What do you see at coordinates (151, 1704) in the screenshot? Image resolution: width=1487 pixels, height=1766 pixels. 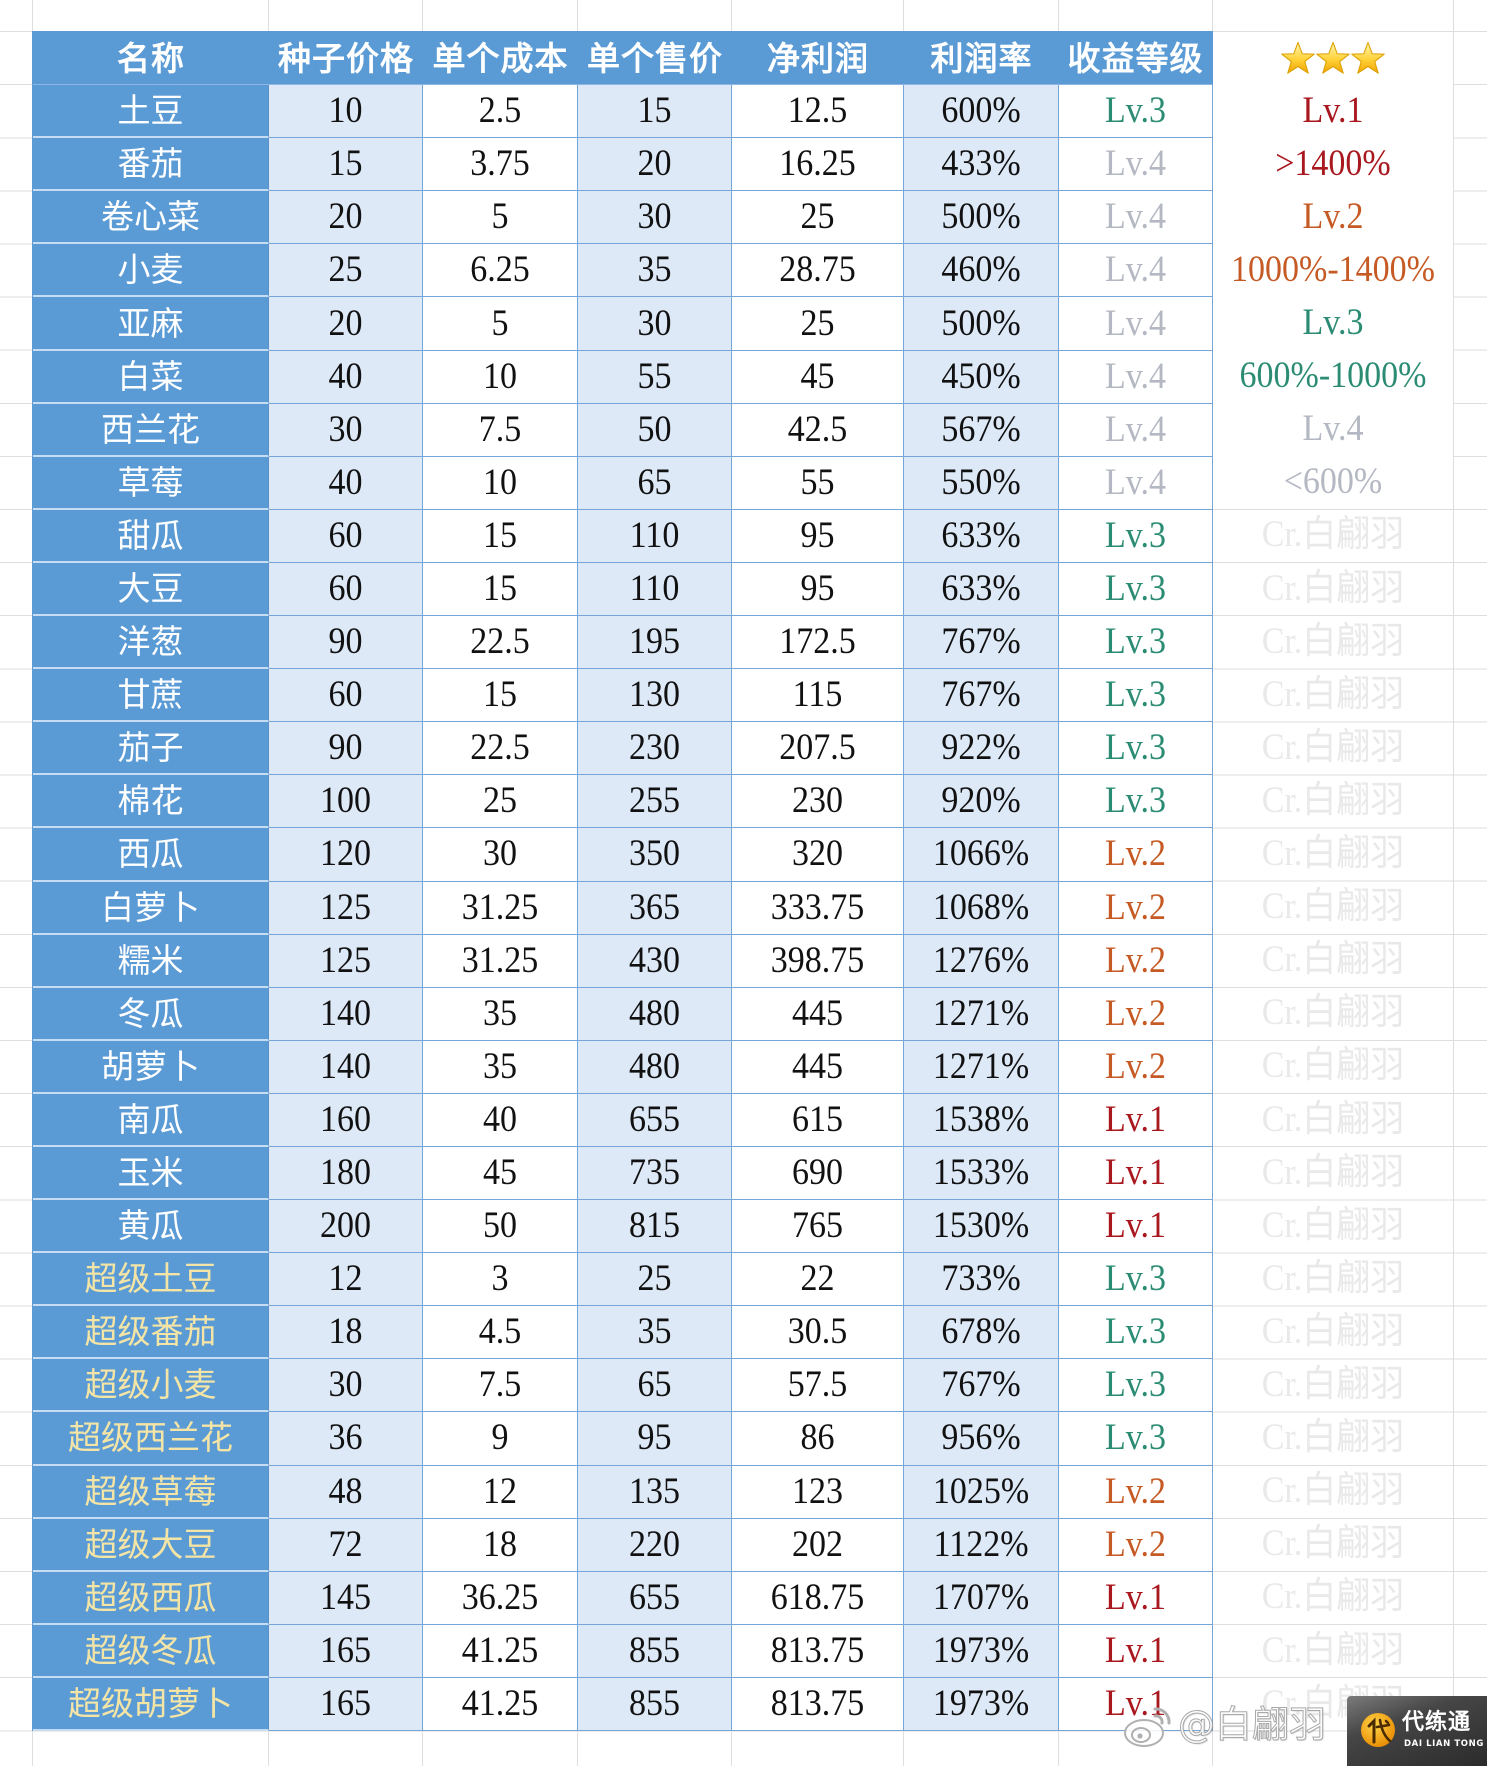 I see `name-cell: 超级胡萝卜` at bounding box center [151, 1704].